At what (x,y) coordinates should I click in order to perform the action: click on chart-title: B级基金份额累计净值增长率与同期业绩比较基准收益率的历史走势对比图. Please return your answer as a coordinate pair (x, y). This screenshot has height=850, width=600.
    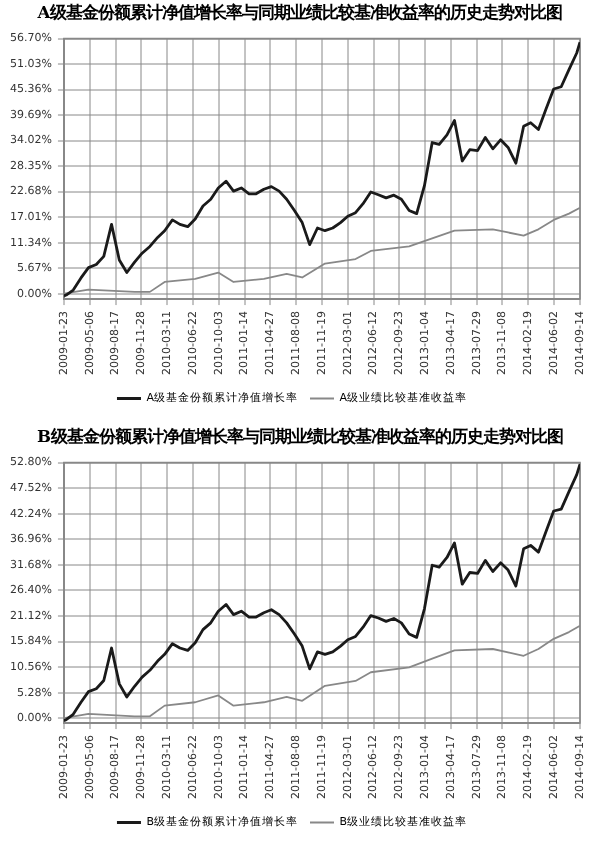
    Looking at the image, I should click on (299, 437).